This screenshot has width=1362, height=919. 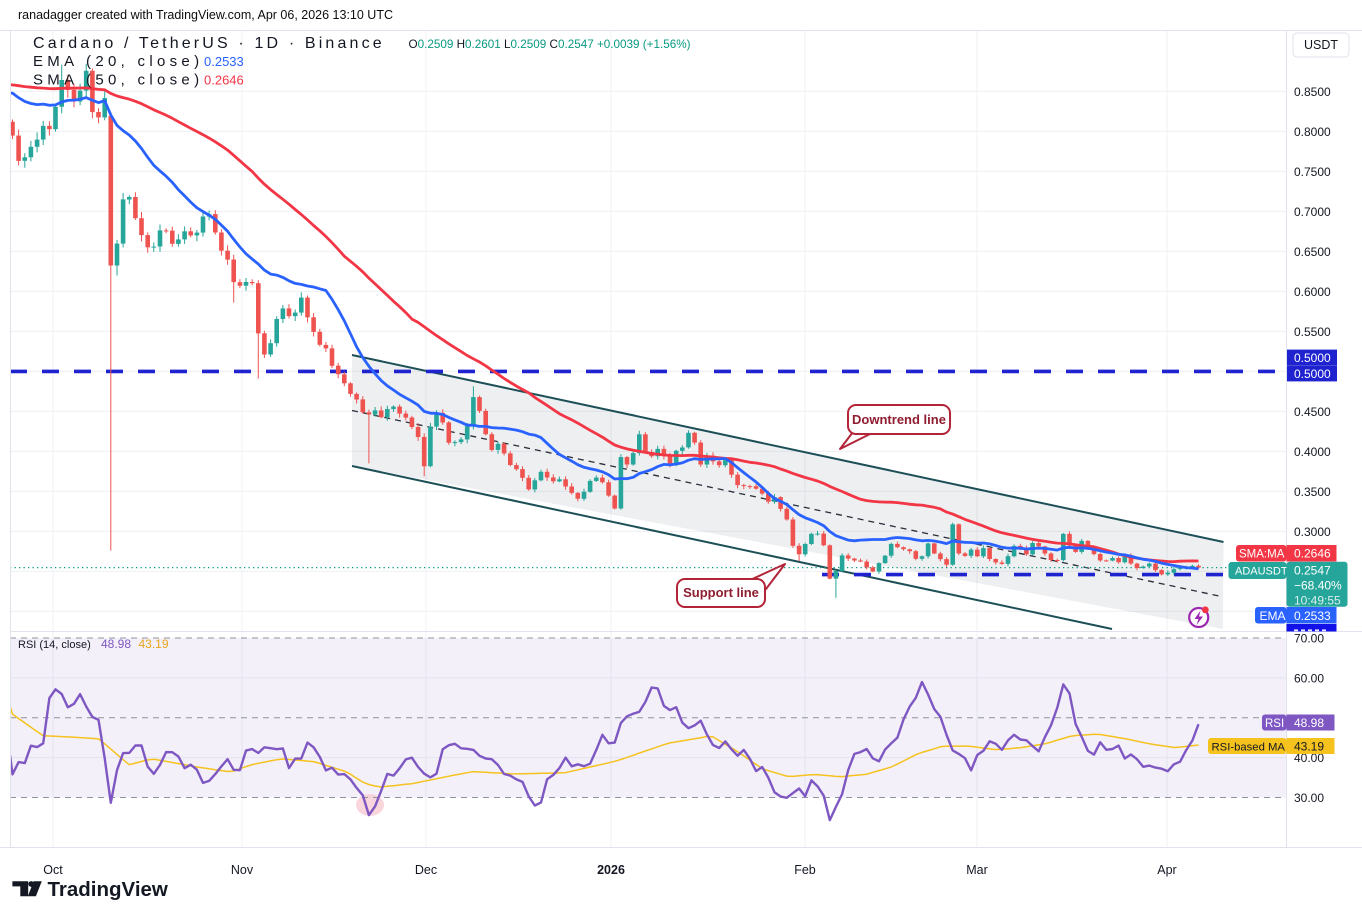 I want to click on svg-text: 30.00, so click(x=1309, y=798).